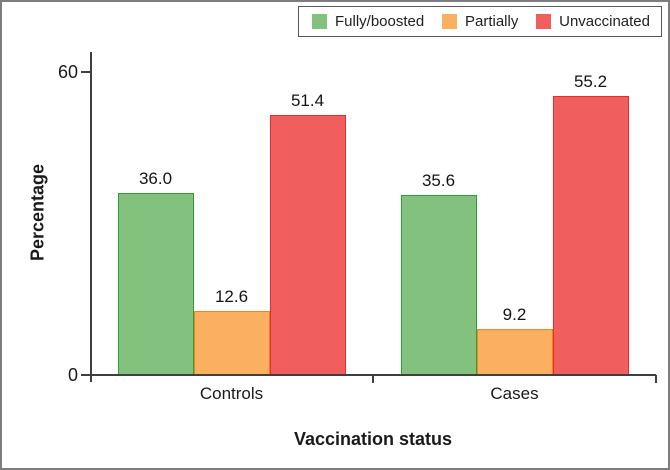 This screenshot has height=470, width=670. What do you see at coordinates (514, 393) in the screenshot?
I see `x-category-label: Cases` at bounding box center [514, 393].